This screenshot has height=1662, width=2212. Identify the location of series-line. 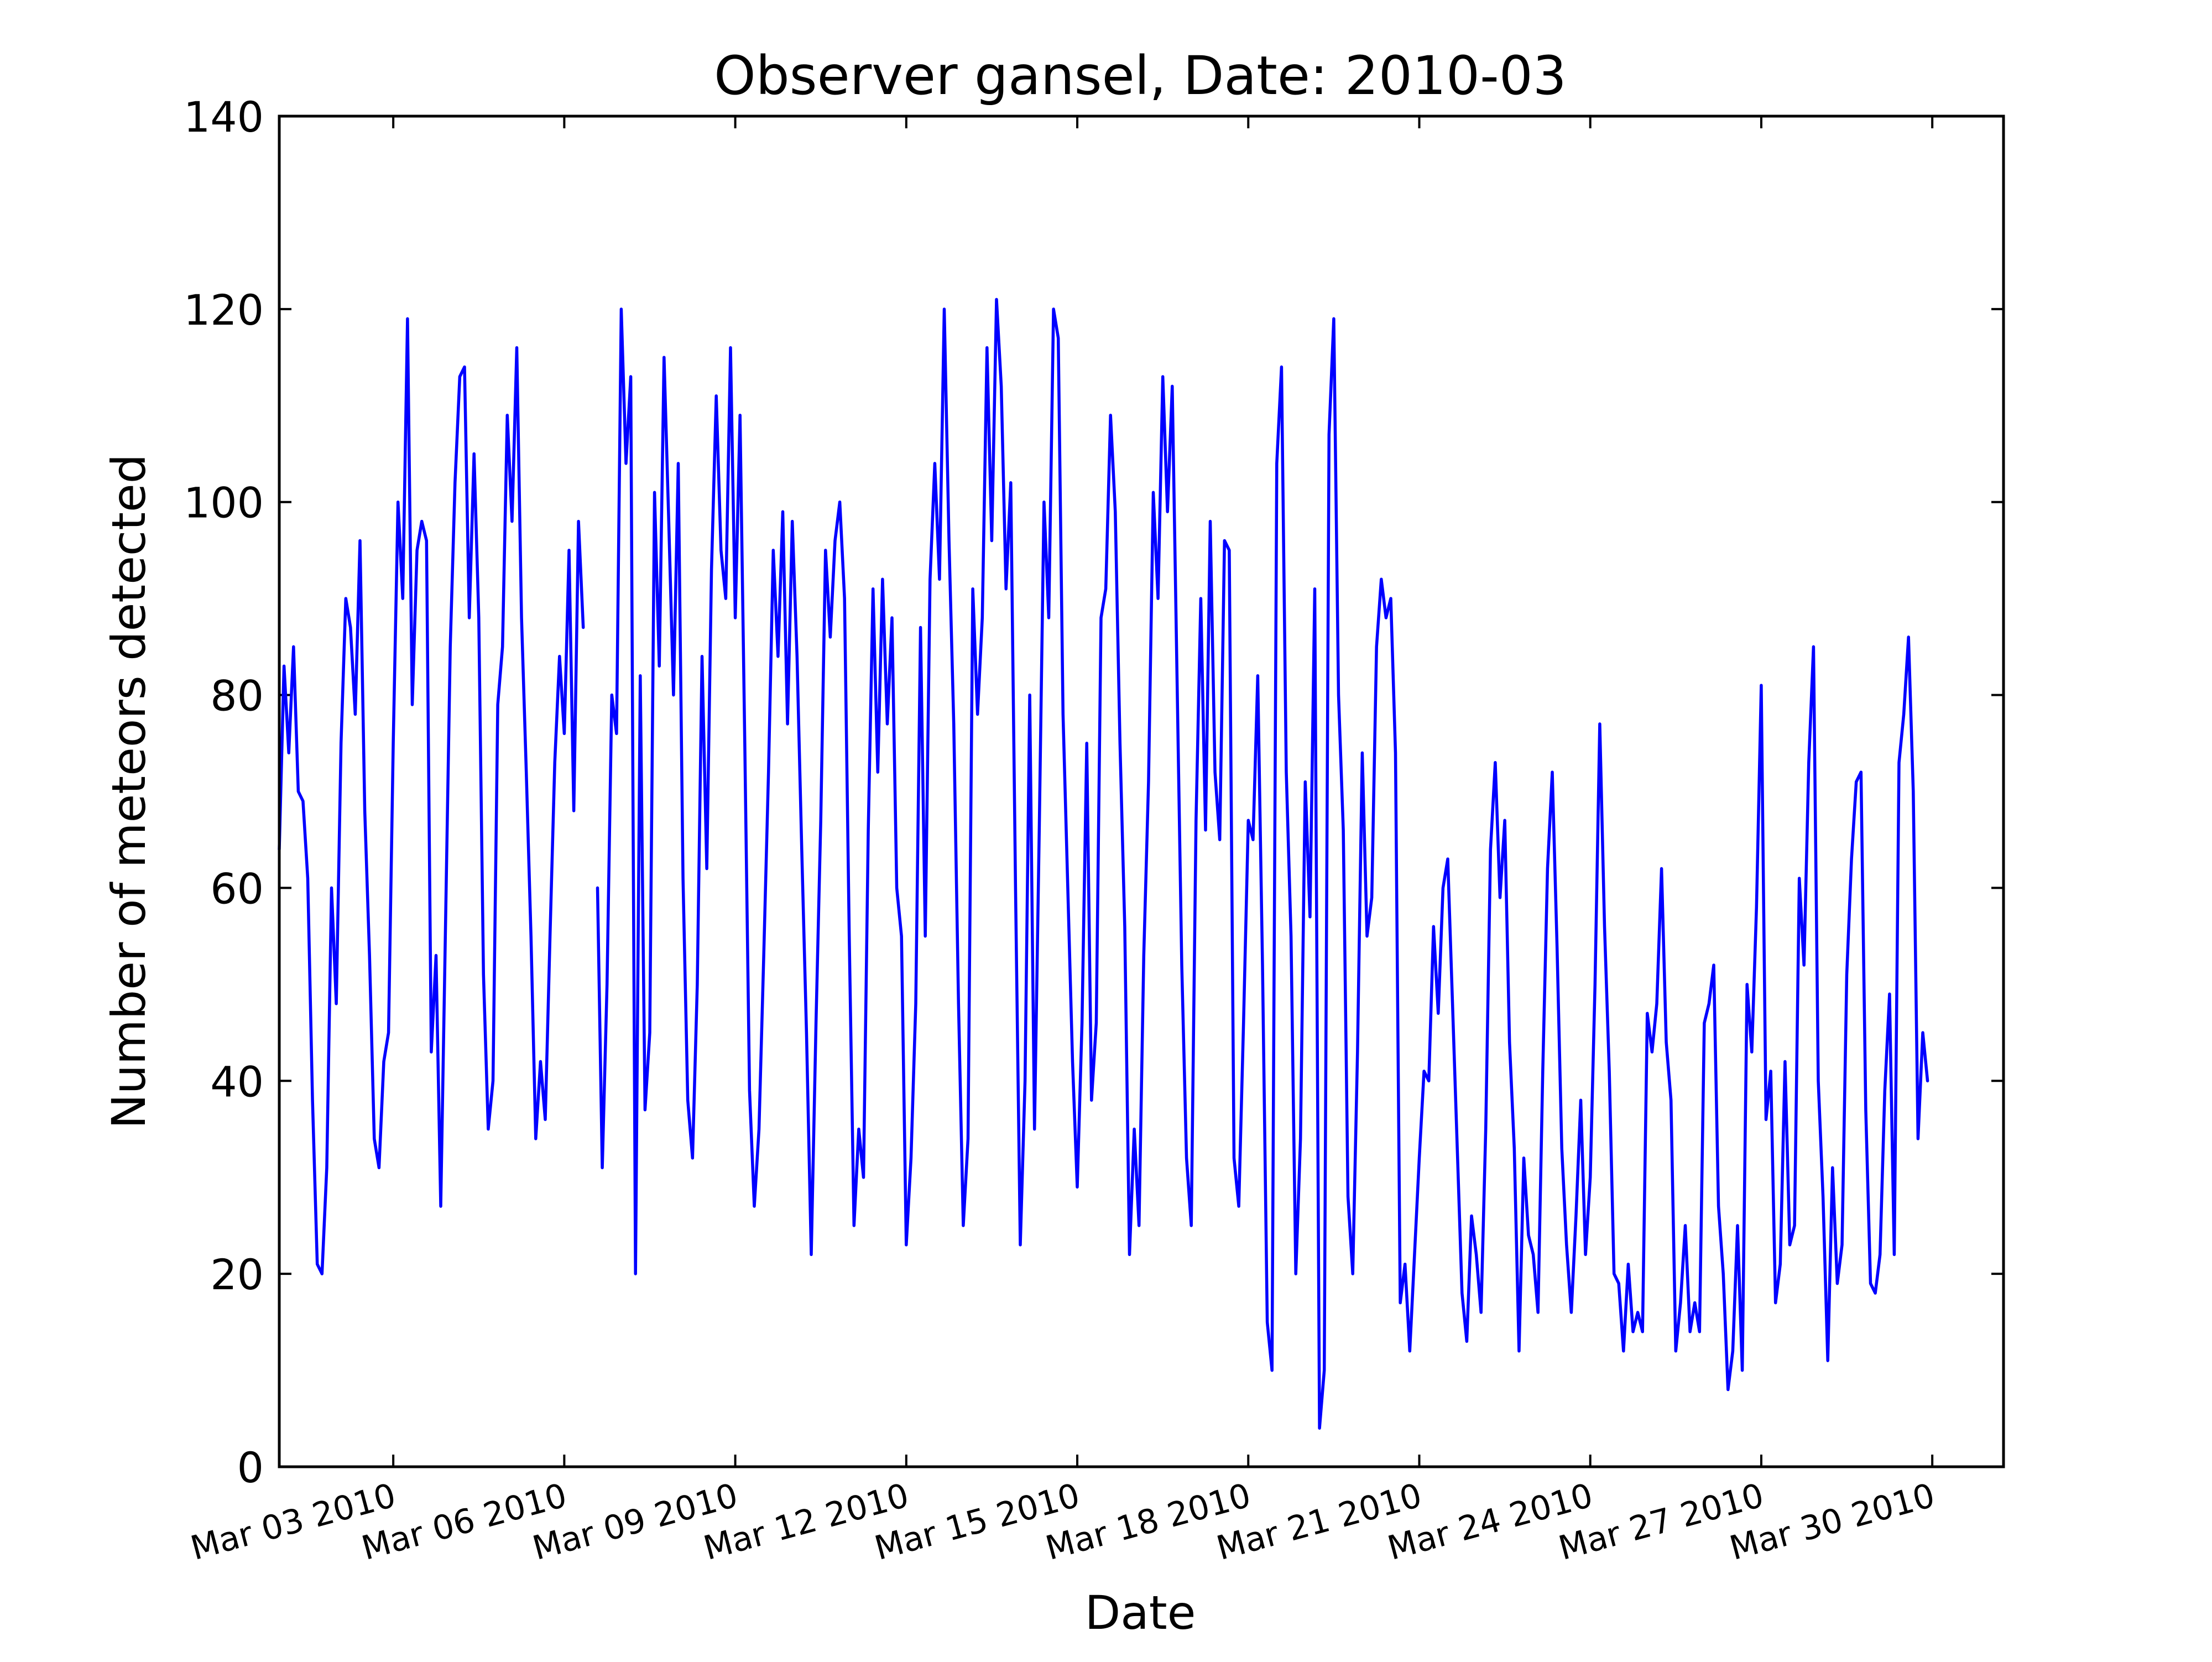
(432, 796).